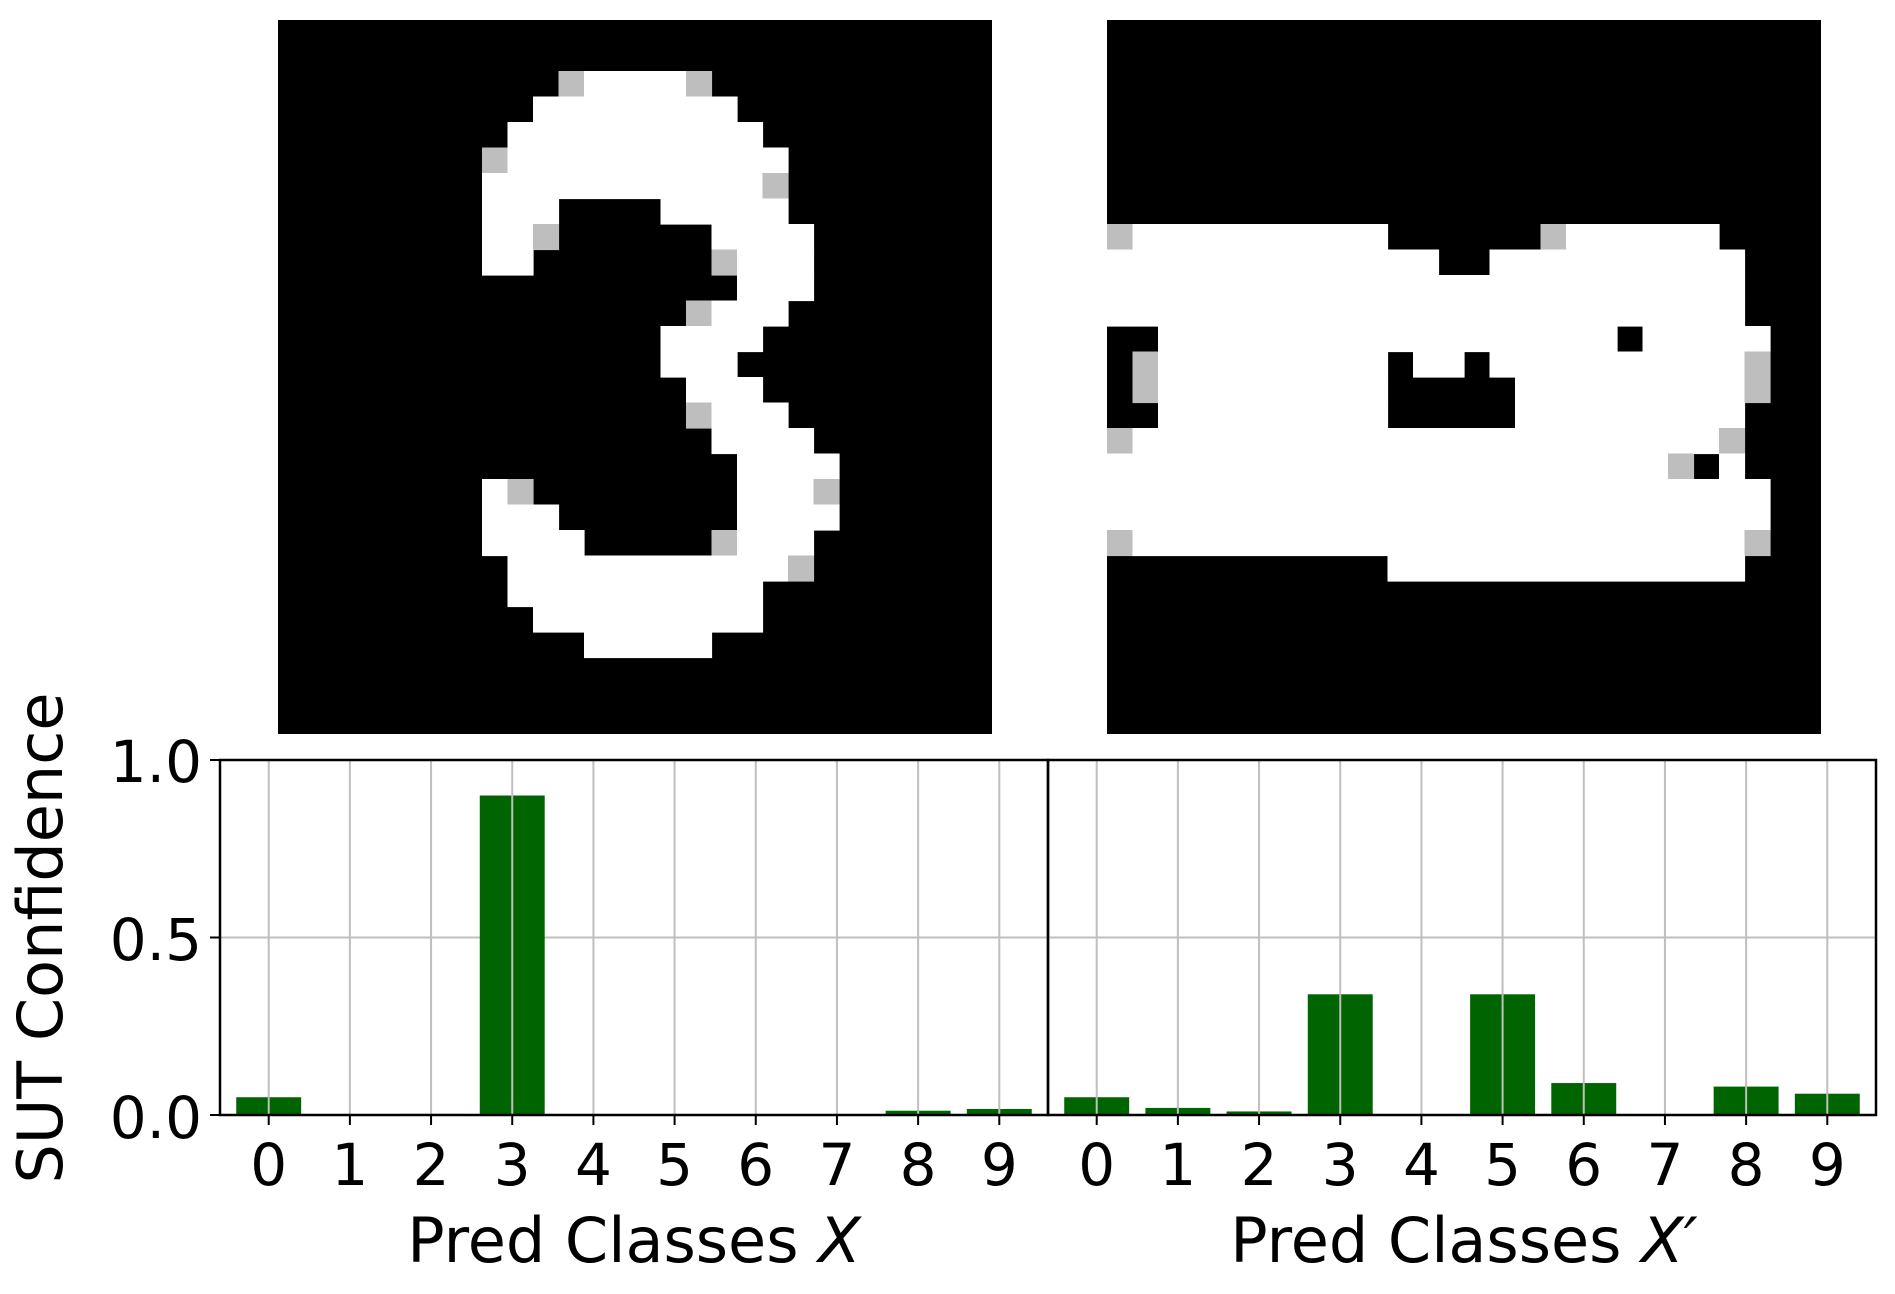  I want to click on y-tick-label: 0.5, so click(156, 940).